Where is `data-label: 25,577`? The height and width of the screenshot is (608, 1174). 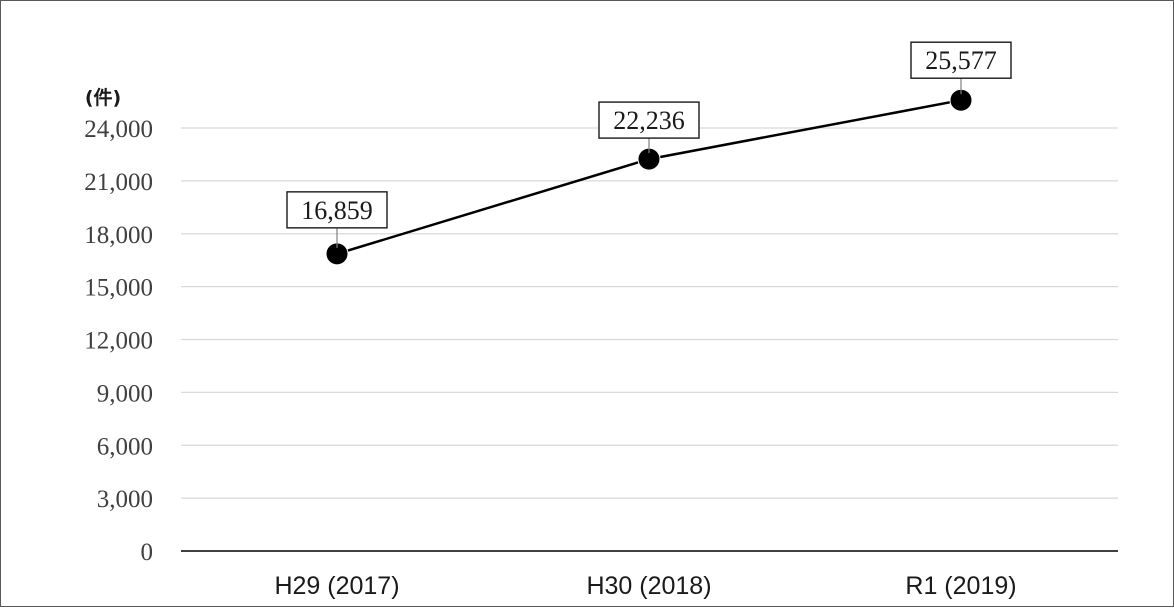 data-label: 25,577 is located at coordinates (961, 60).